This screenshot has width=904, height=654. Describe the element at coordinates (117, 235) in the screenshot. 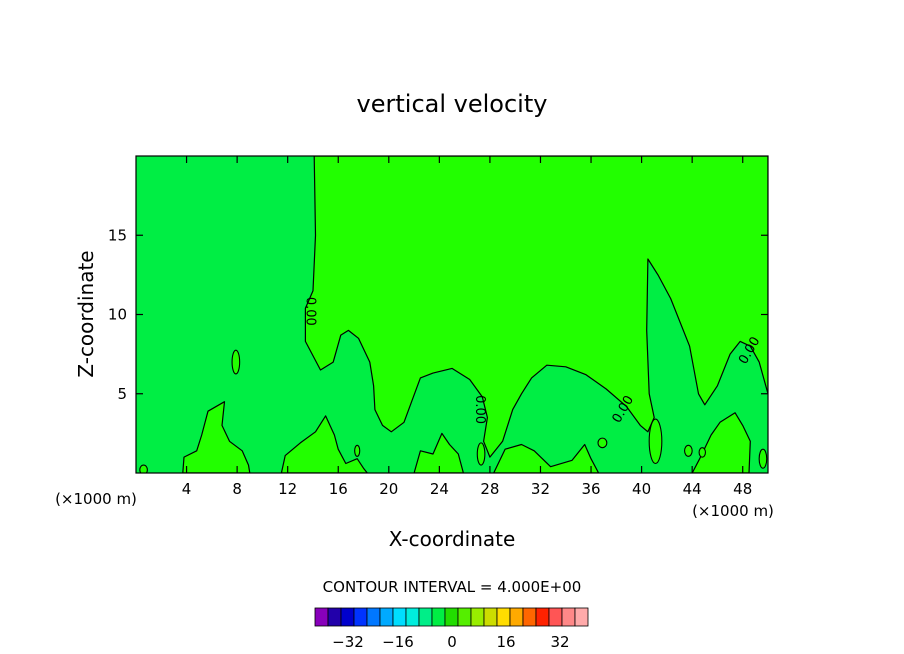

I see `y-tick-label-15: 15` at that location.